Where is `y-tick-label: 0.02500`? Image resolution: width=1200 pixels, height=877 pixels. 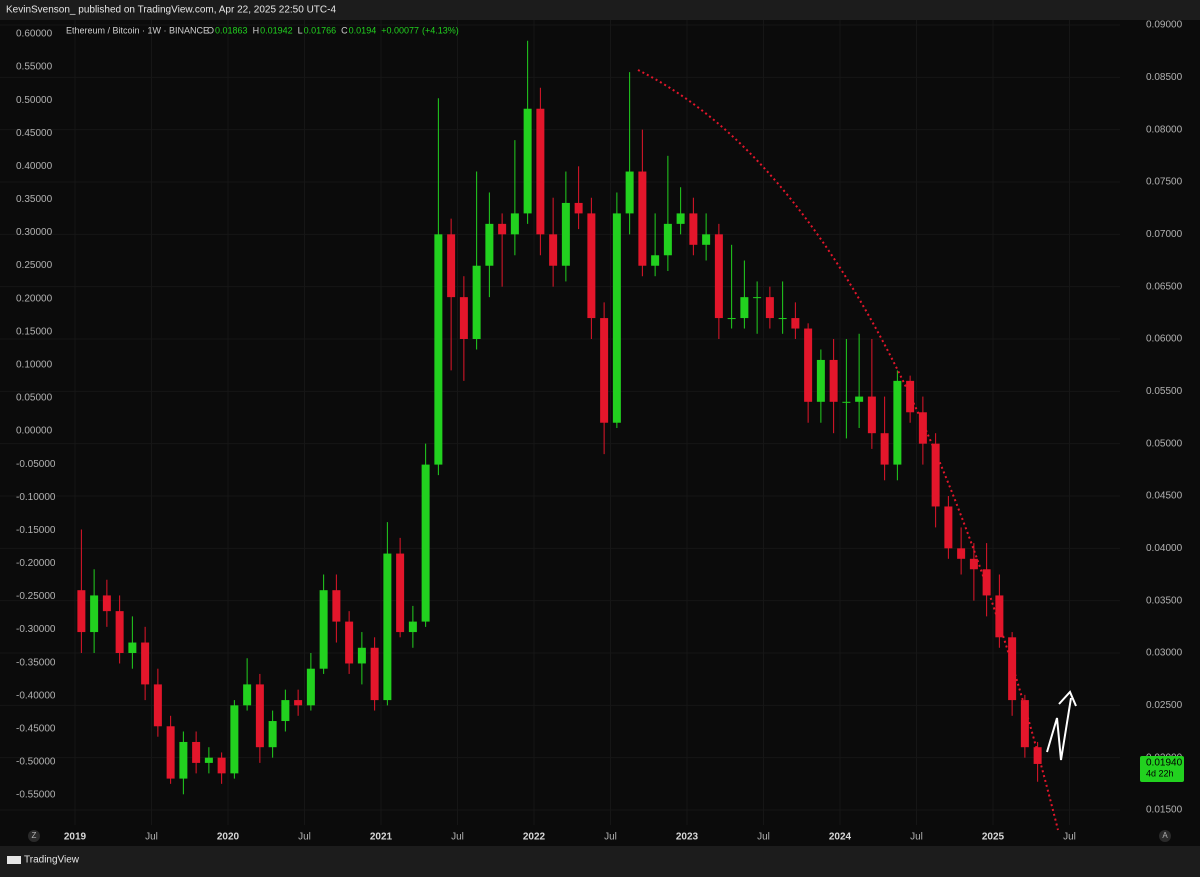 y-tick-label: 0.02500 is located at coordinates (1164, 705).